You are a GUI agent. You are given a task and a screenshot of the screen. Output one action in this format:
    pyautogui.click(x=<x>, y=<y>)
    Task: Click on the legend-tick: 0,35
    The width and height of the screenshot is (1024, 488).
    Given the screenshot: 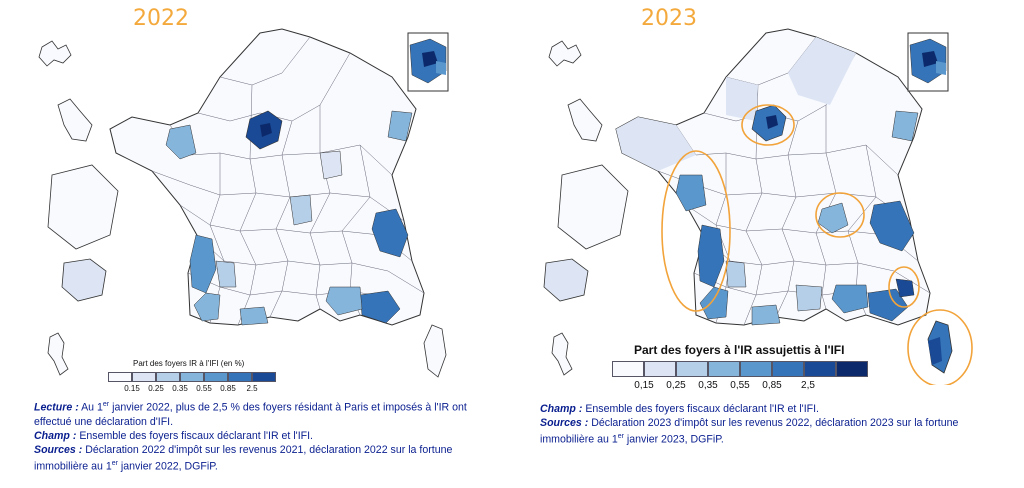 What is the action you would take?
    pyautogui.click(x=708, y=385)
    